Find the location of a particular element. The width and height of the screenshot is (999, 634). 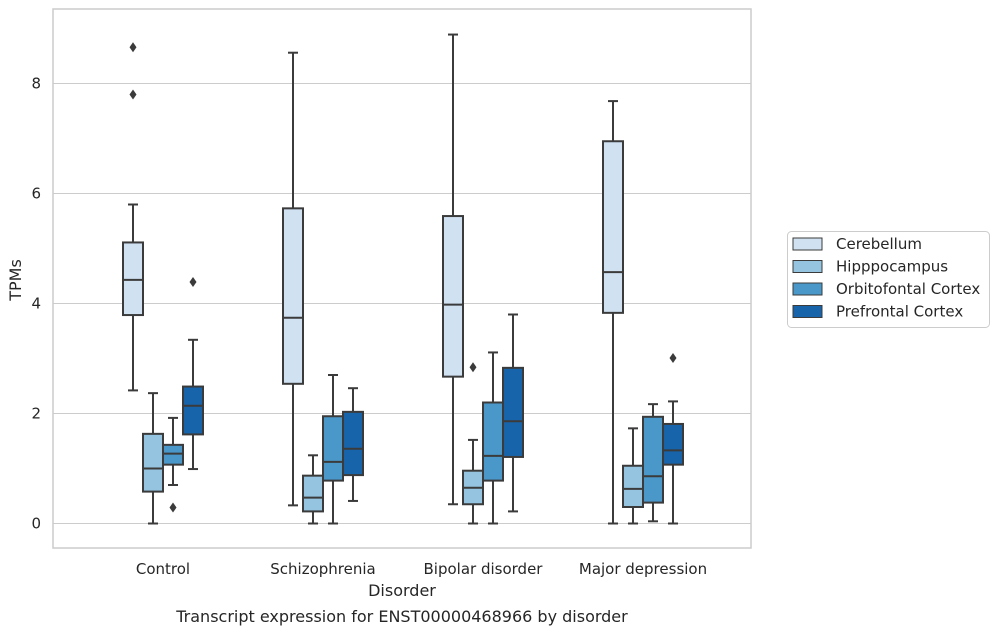

y-tick-labels: 0 2 4 6 8 is located at coordinates (36, 304).